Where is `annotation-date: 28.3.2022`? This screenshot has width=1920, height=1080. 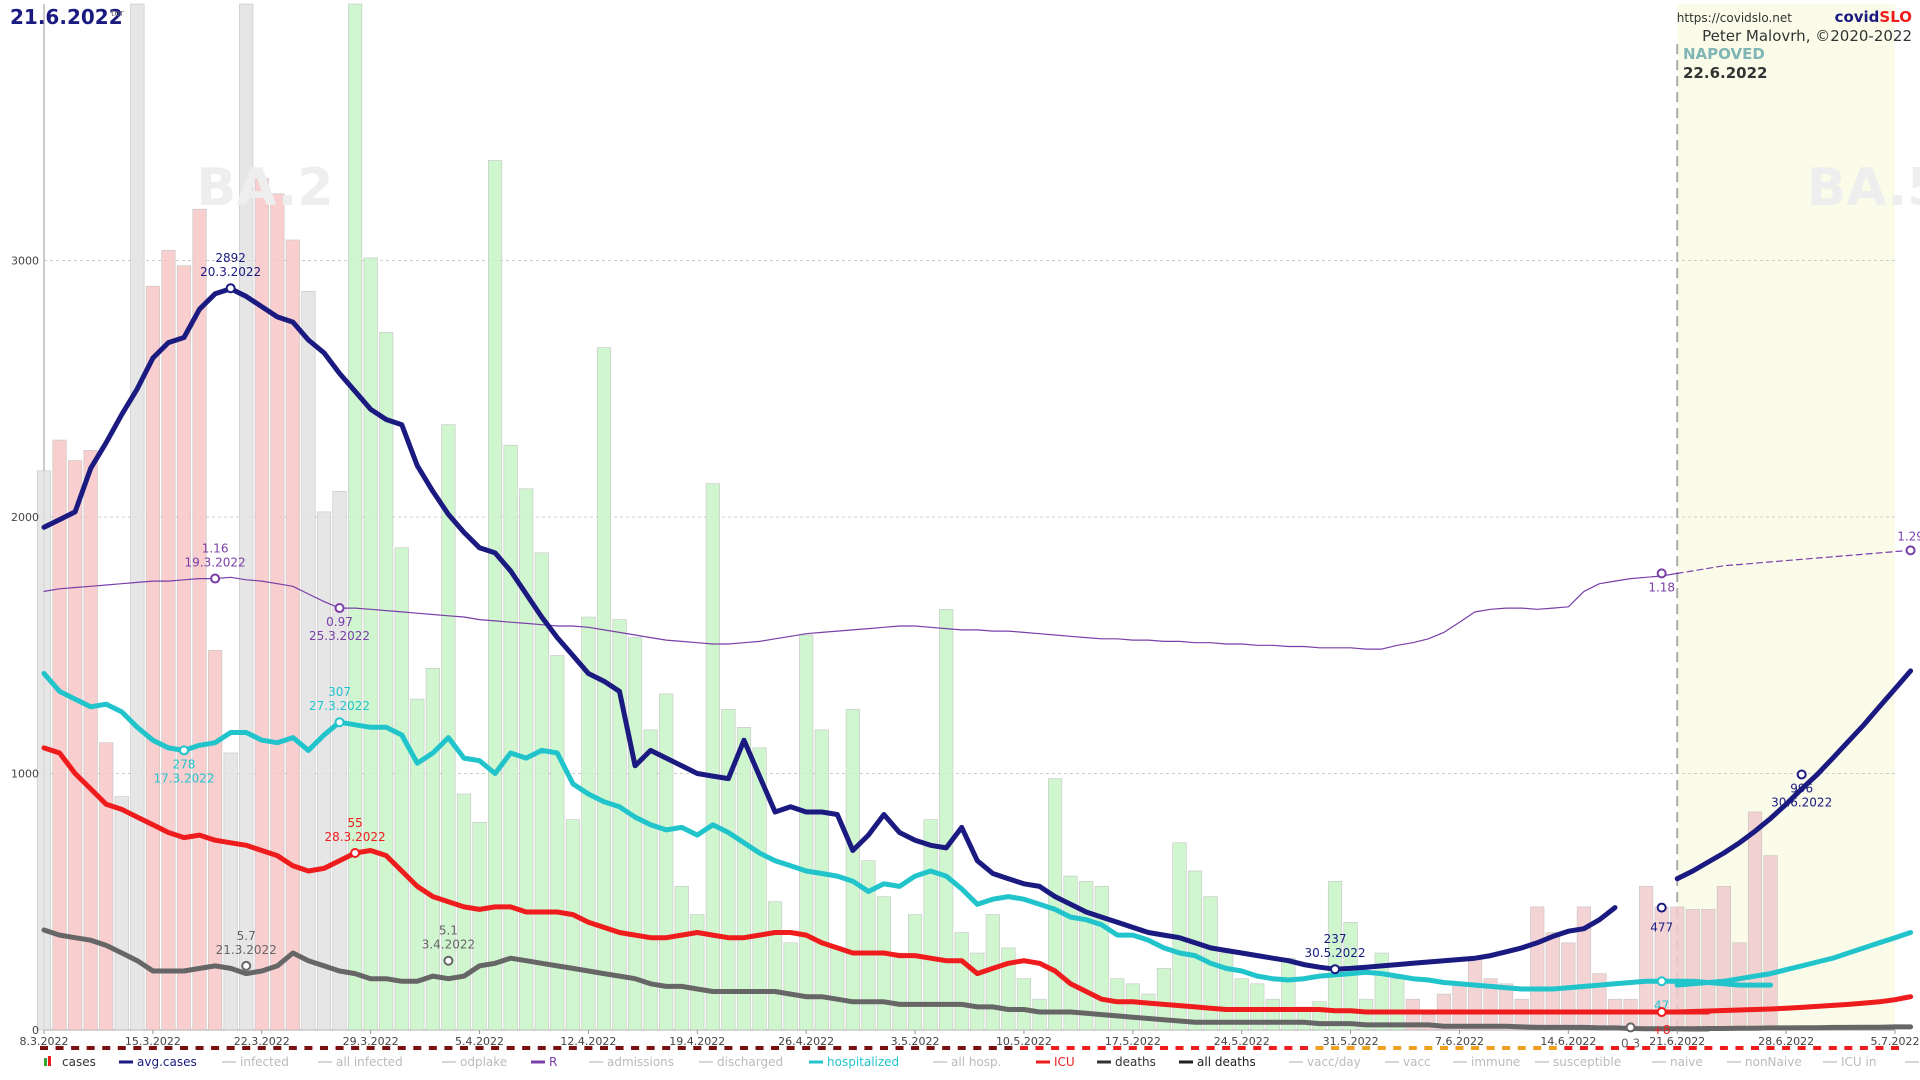 annotation-date: 28.3.2022 is located at coordinates (355, 837).